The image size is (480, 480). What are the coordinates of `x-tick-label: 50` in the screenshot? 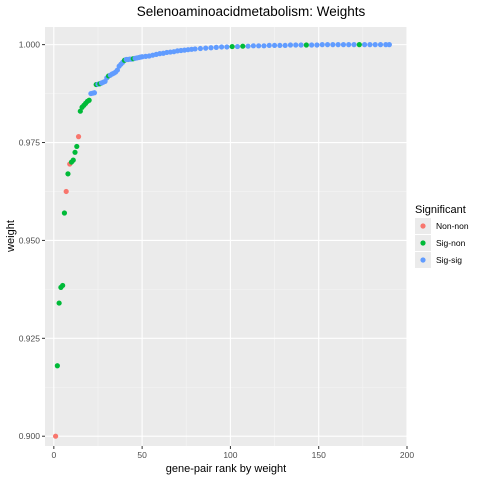 It's located at (142, 455).